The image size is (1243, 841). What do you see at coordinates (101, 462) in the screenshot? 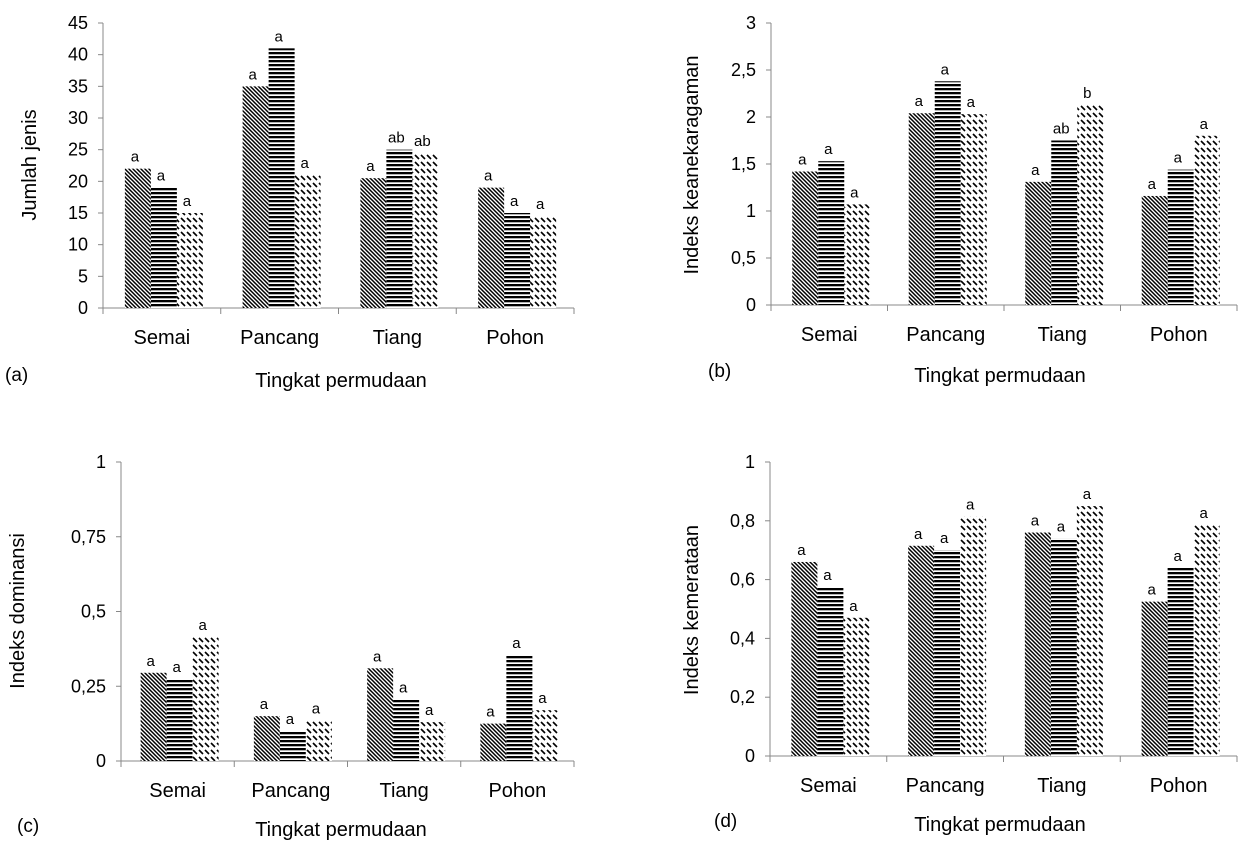
I see `y-tick-label: 1` at bounding box center [101, 462].